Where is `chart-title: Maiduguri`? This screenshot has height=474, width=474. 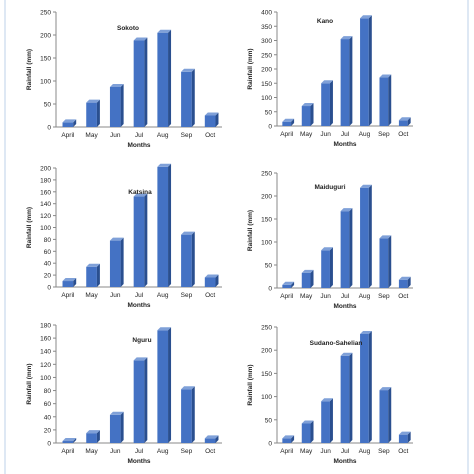 chart-title: Maiduguri is located at coordinates (329, 187).